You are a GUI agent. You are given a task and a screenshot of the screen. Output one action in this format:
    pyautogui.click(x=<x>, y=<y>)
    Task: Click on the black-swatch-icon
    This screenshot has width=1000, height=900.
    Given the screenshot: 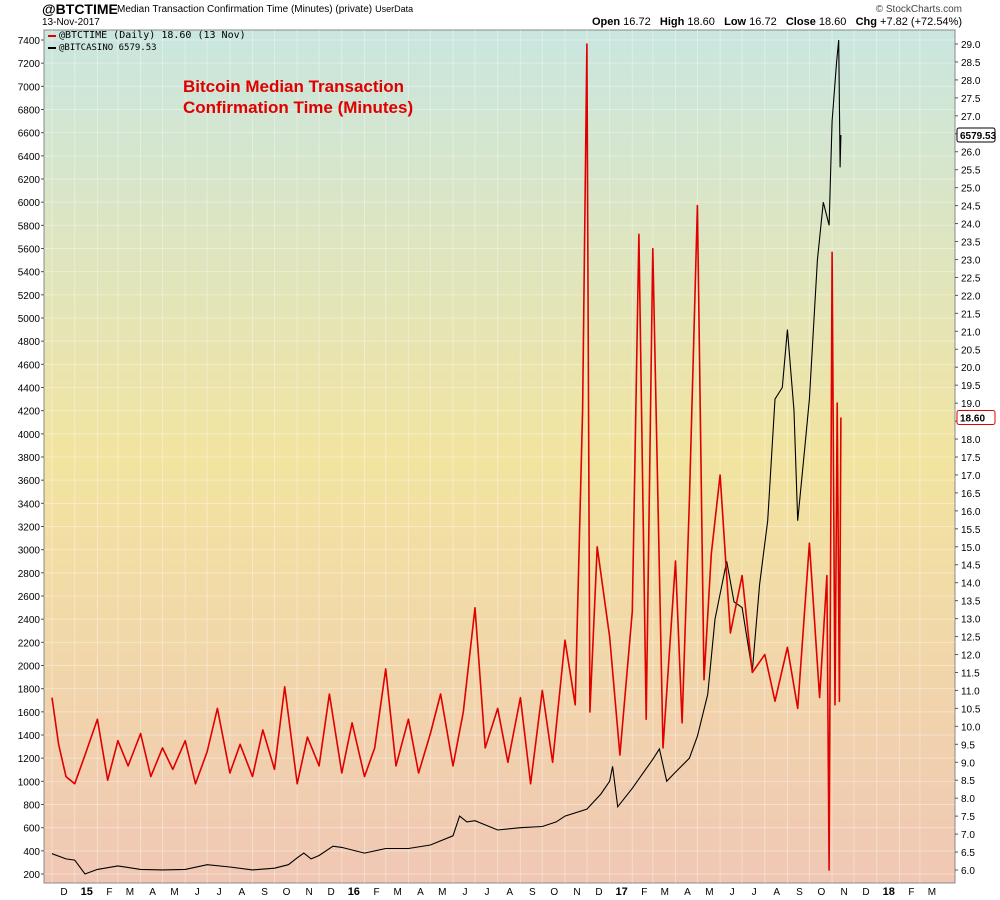 What is the action you would take?
    pyautogui.click(x=52, y=48)
    